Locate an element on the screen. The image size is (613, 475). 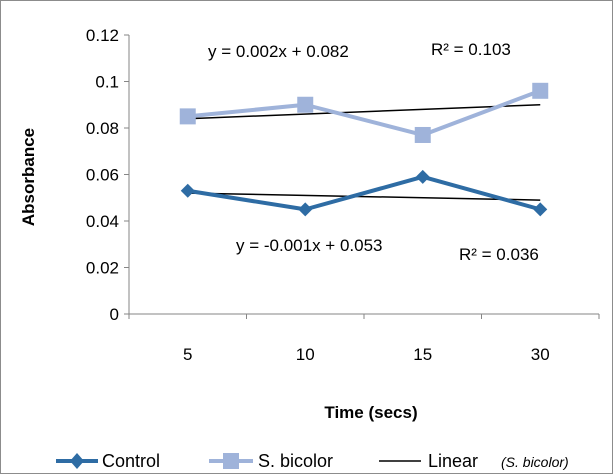
y-axis-title: Absorbance is located at coordinates (28, 177).